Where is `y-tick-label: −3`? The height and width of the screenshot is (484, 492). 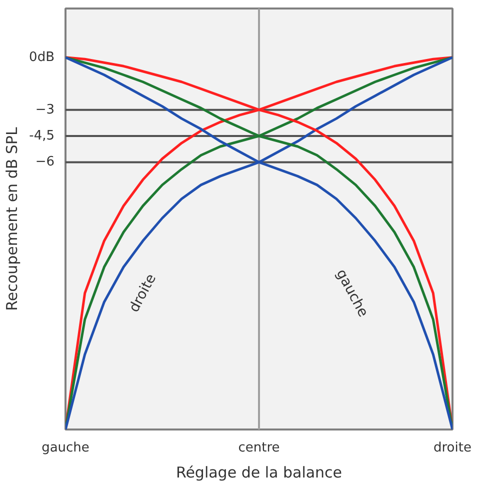 y-tick-label: −3 is located at coordinates (45, 110).